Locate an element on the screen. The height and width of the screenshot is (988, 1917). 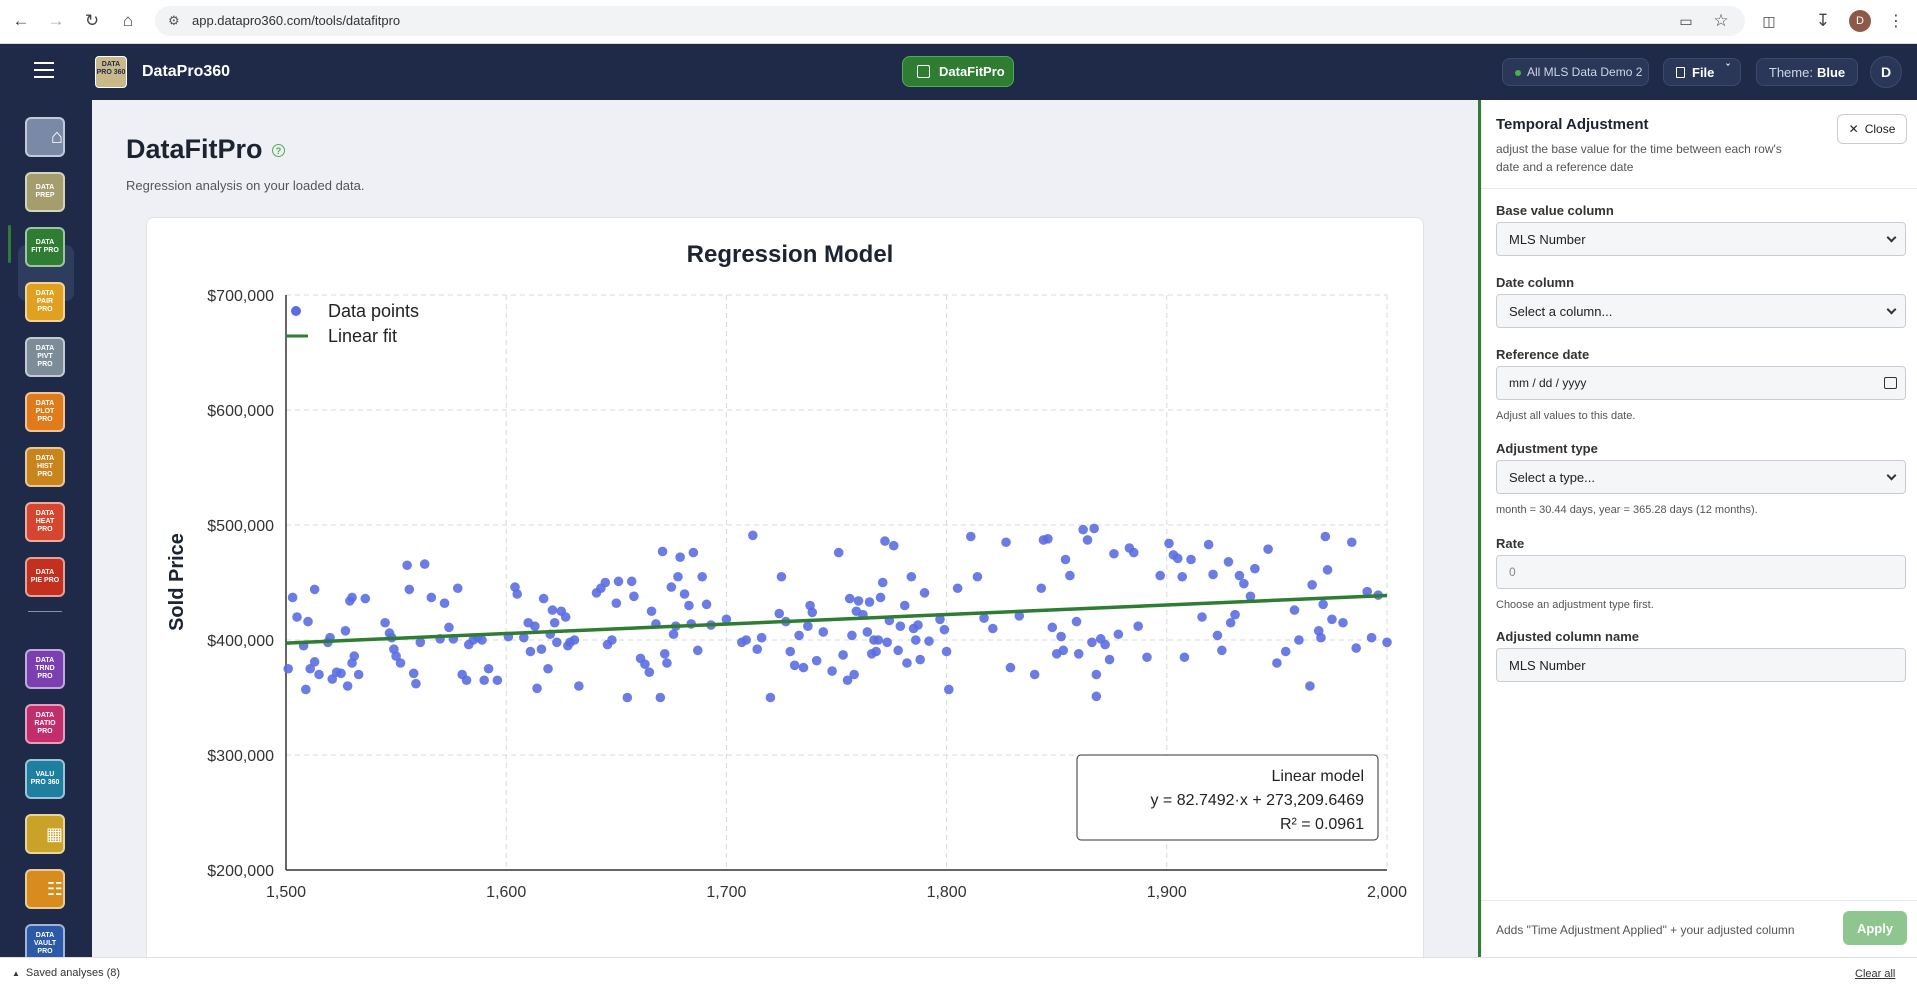
sidebar-item-ratio: DATA RATIO PRO is located at coordinates (45, 724).